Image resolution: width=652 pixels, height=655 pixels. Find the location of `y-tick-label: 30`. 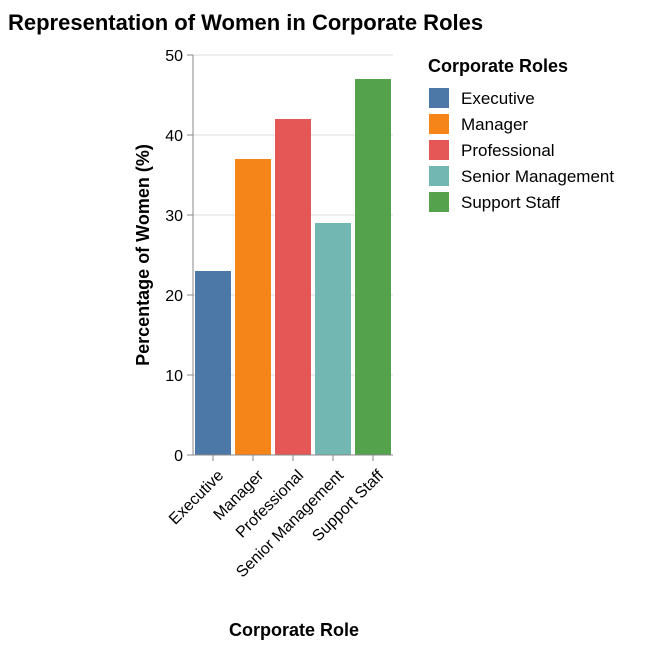

y-tick-label: 30 is located at coordinates (174, 216).